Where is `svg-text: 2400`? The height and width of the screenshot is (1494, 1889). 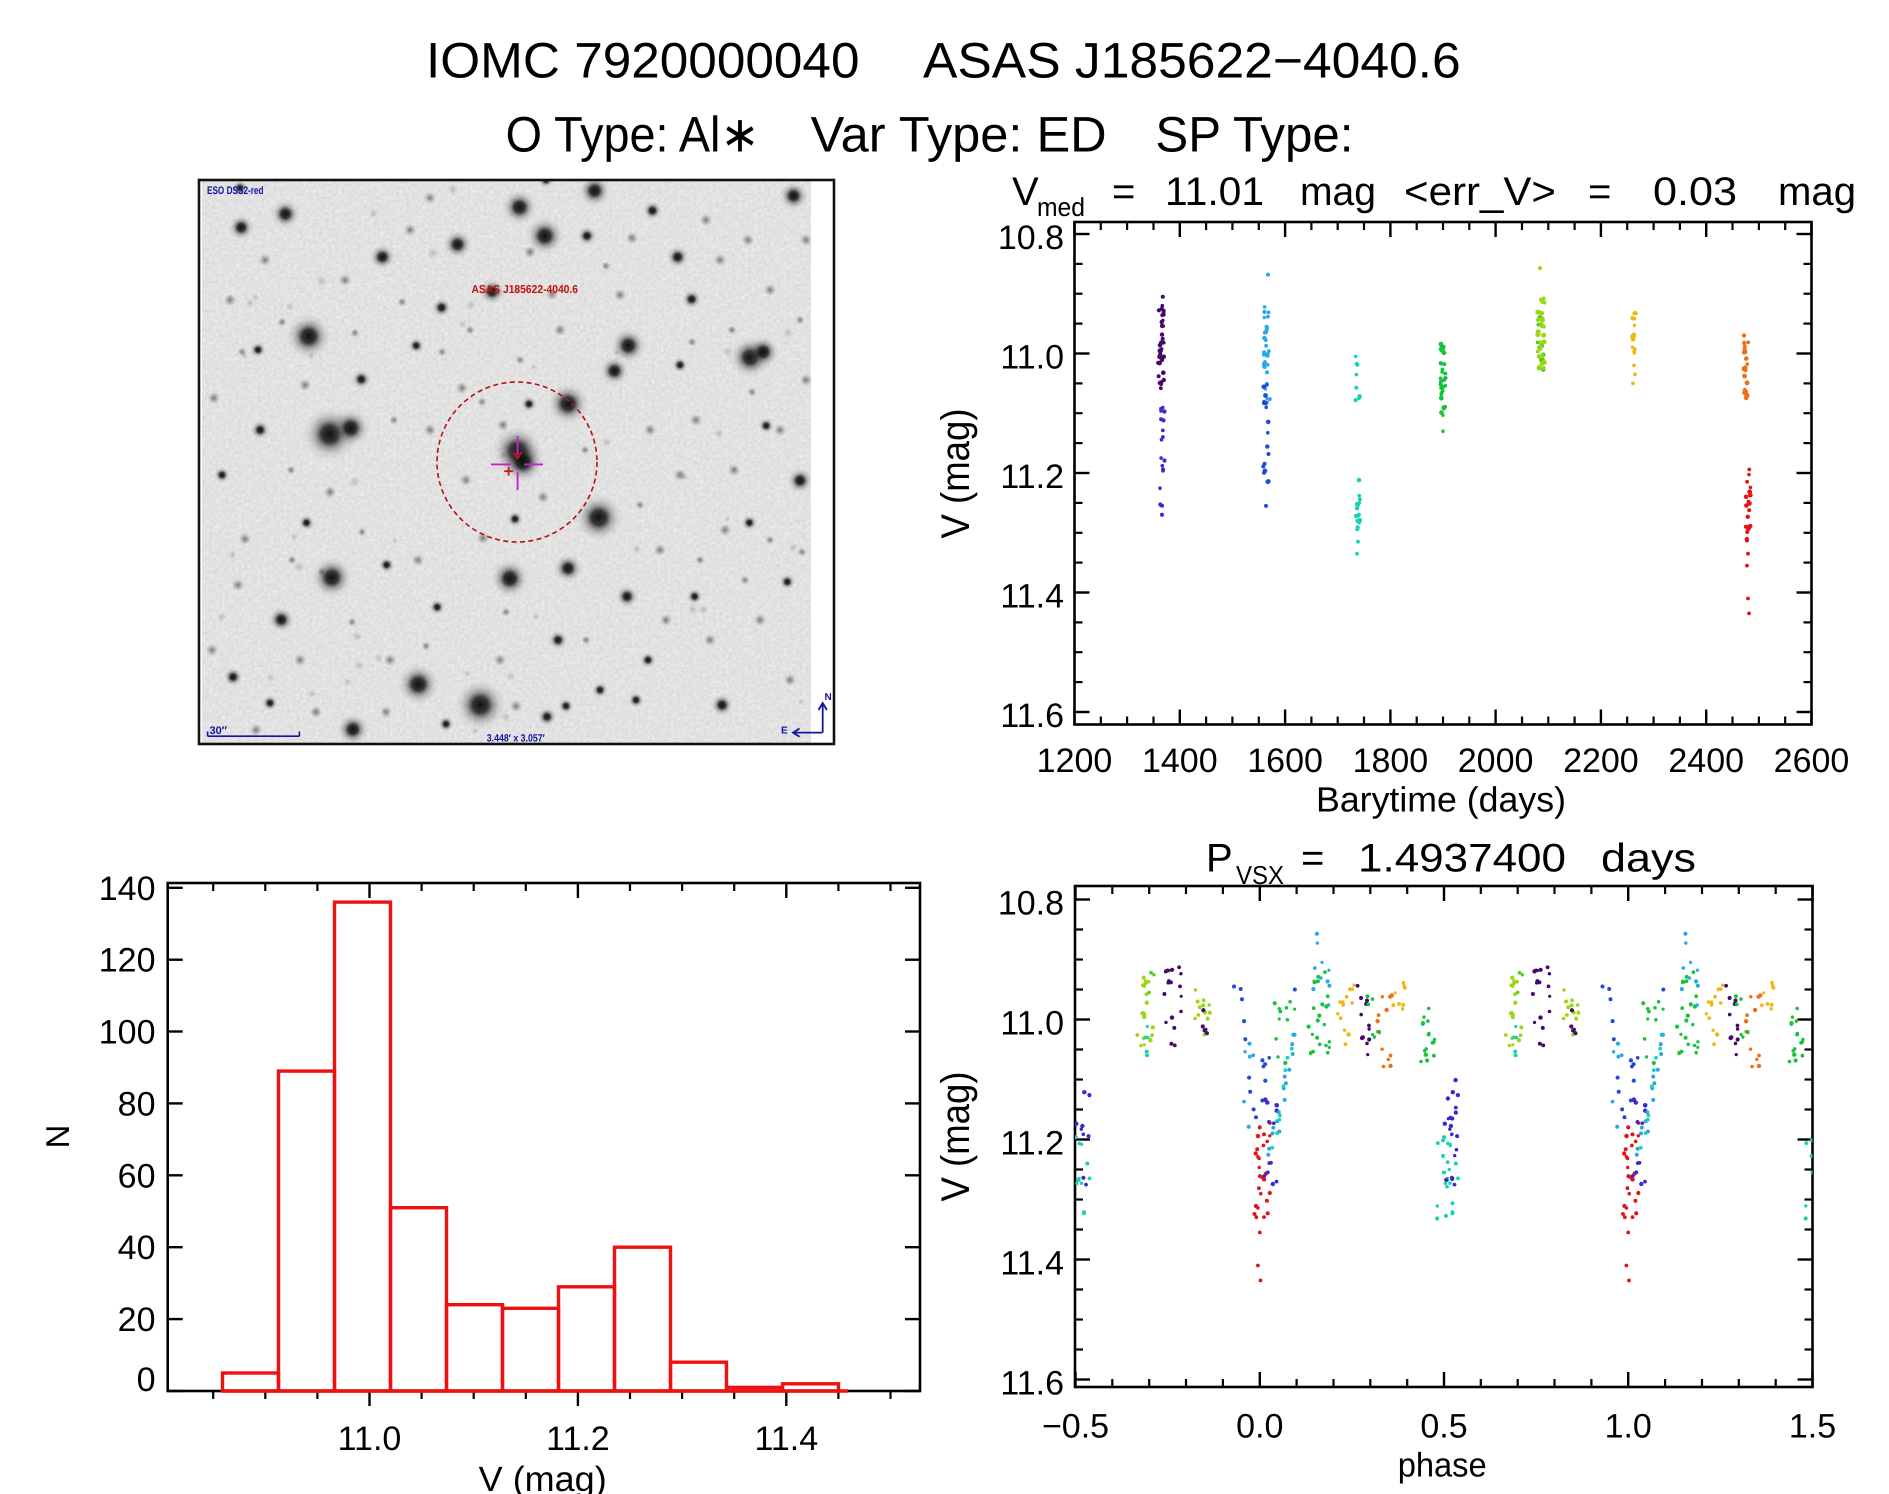
svg-text: 2400 is located at coordinates (1706, 761).